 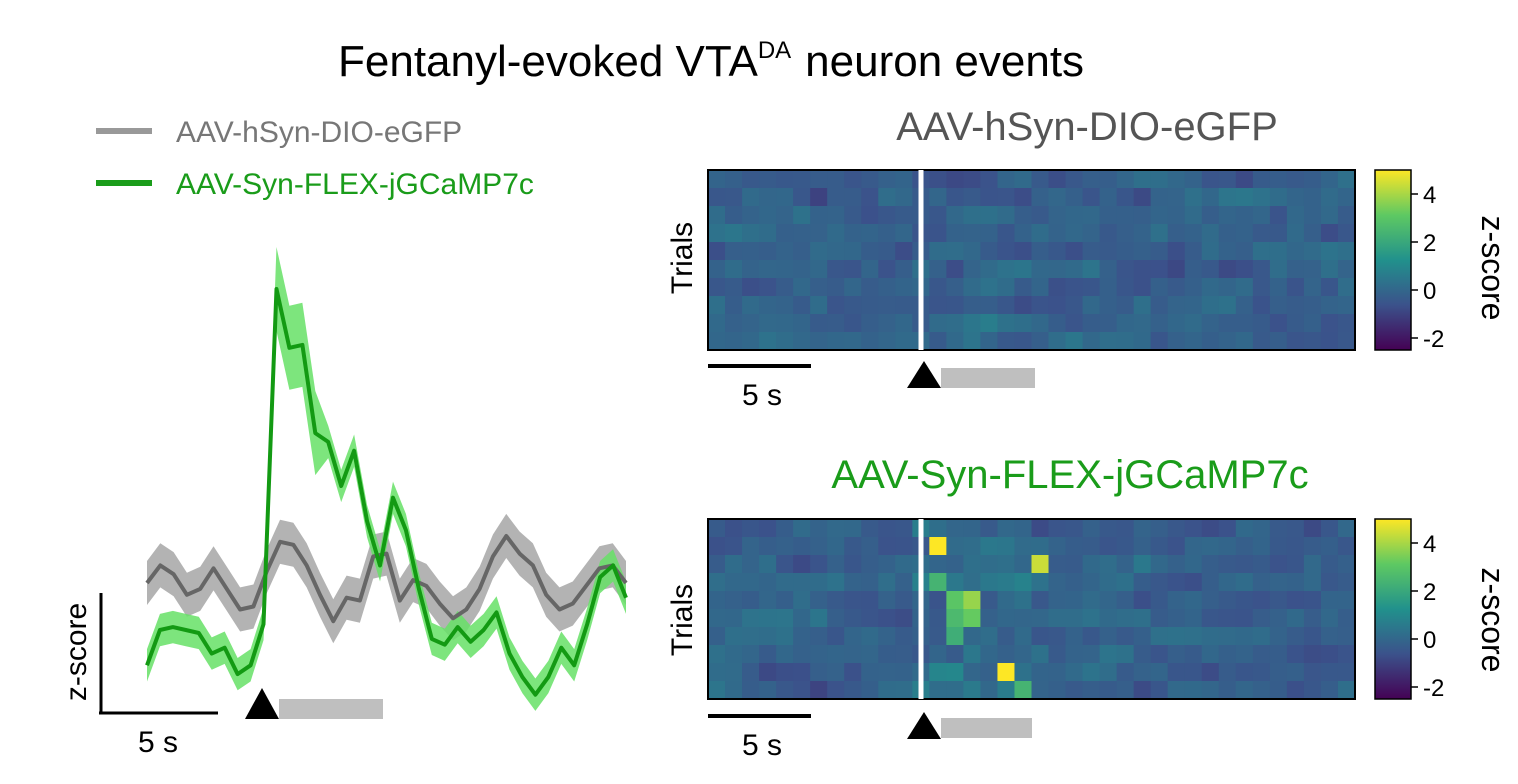 What do you see at coordinates (1429, 195) in the screenshot?
I see `colorbar-tick-label-control: 4` at bounding box center [1429, 195].